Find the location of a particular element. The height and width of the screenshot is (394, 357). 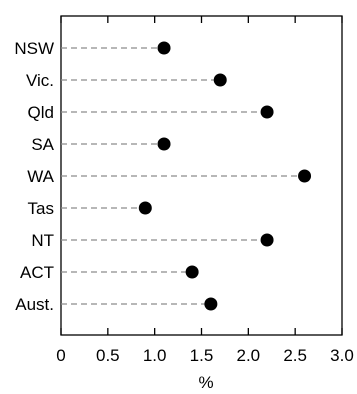

x-tick-label: 2.0 is located at coordinates (249, 355).